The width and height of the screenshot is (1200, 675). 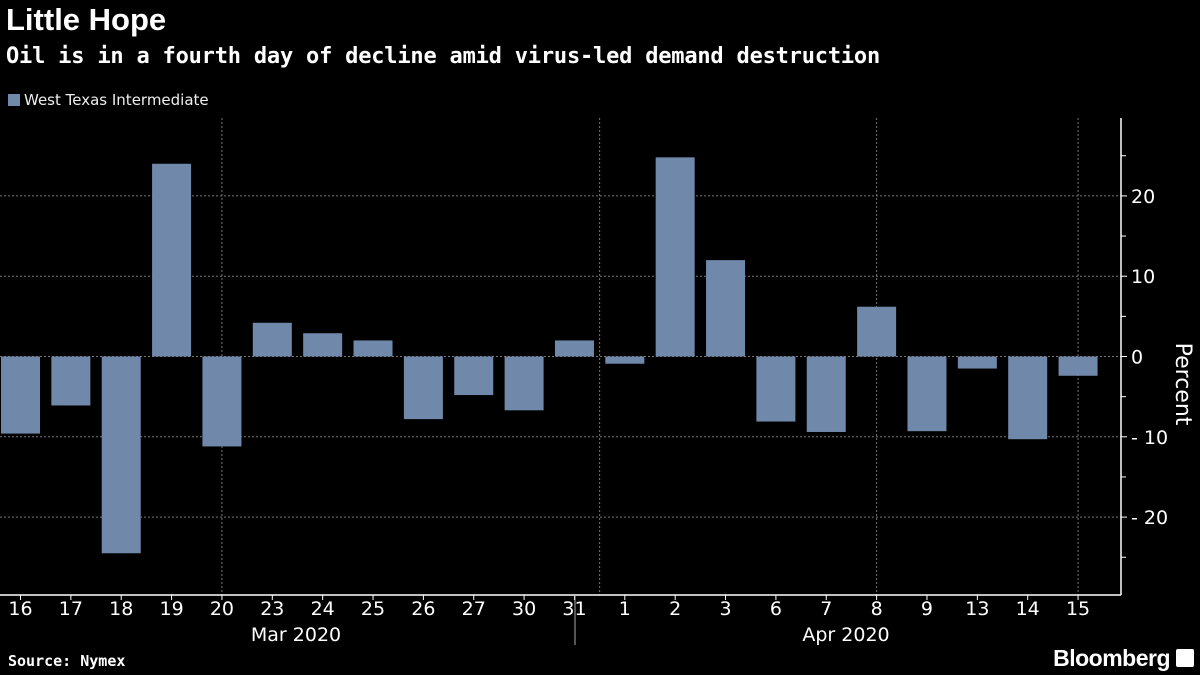 I want to click on y-tick-label: 0, so click(x=1137, y=358).